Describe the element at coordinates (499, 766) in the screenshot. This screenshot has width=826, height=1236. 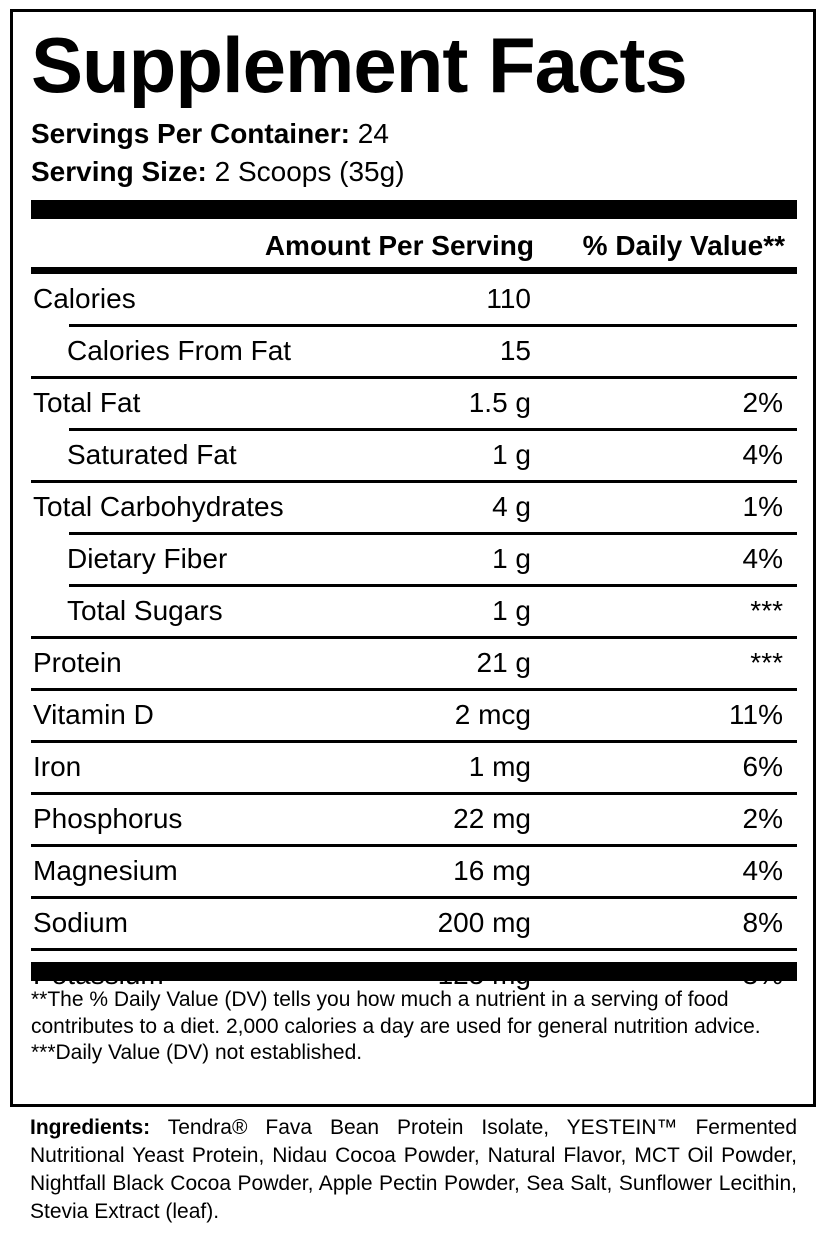
I see `nutrient-amount: 1 mg` at that location.